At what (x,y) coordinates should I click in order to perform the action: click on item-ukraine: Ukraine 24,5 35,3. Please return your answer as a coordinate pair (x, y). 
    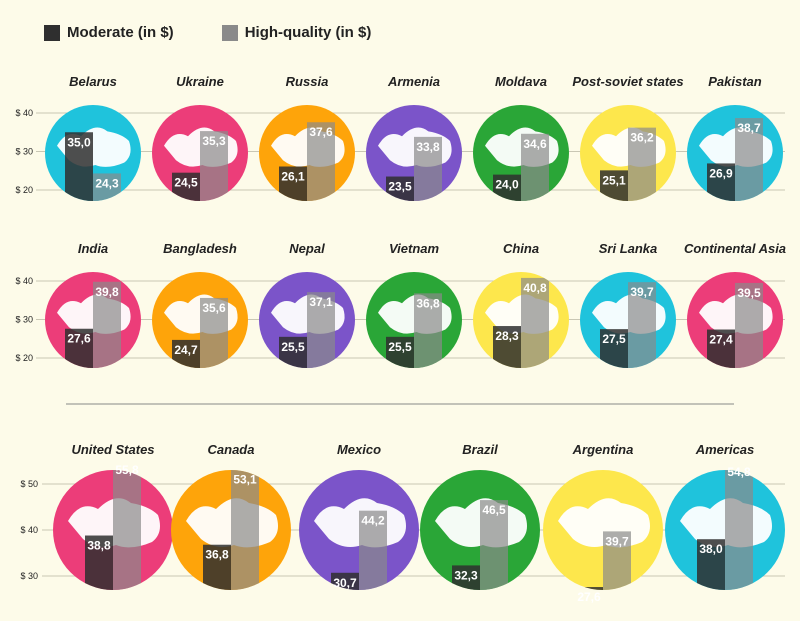
    Looking at the image, I should click on (200, 137).